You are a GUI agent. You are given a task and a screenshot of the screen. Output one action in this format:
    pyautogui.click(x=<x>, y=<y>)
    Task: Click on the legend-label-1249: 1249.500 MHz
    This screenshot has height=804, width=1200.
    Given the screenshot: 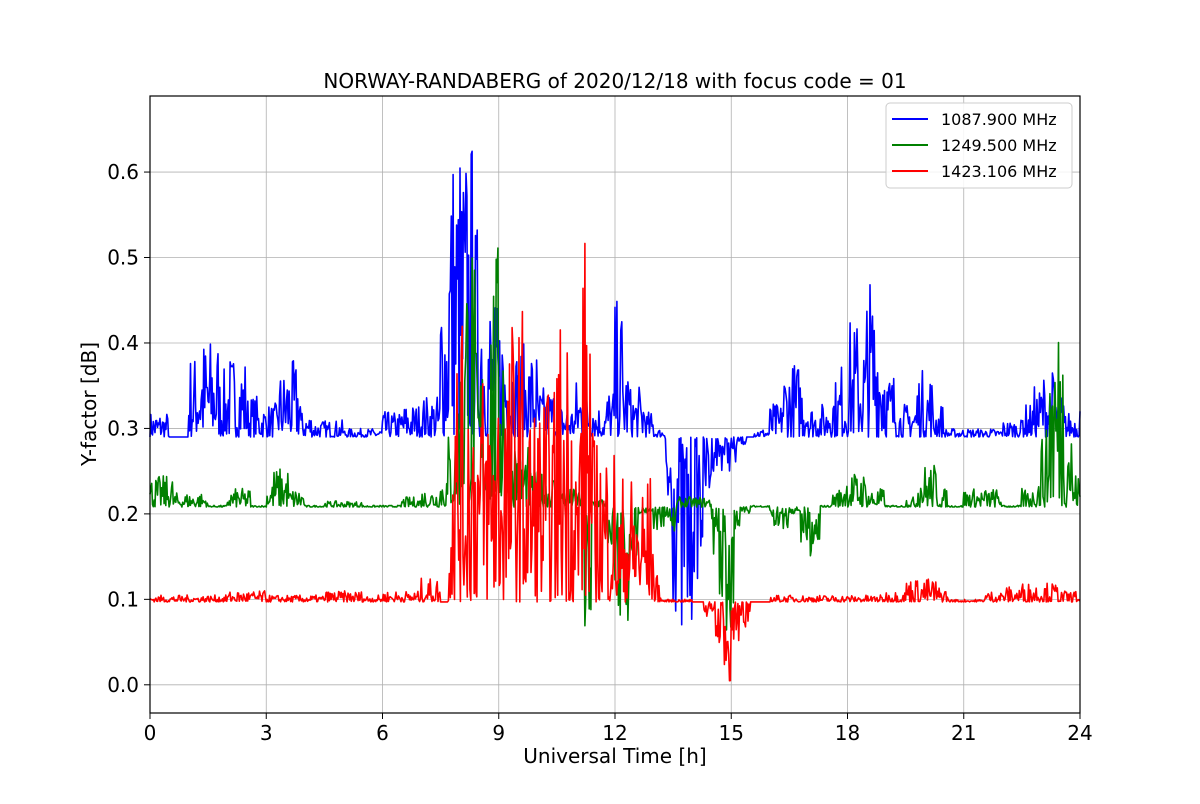 What is the action you would take?
    pyautogui.click(x=999, y=145)
    